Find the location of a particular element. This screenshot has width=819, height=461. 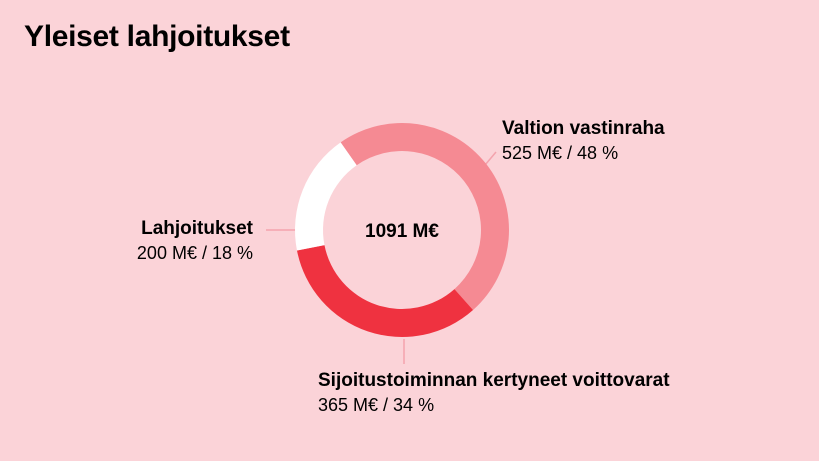

donut-slice-valtion-vastinraha is located at coordinates (424, 217).